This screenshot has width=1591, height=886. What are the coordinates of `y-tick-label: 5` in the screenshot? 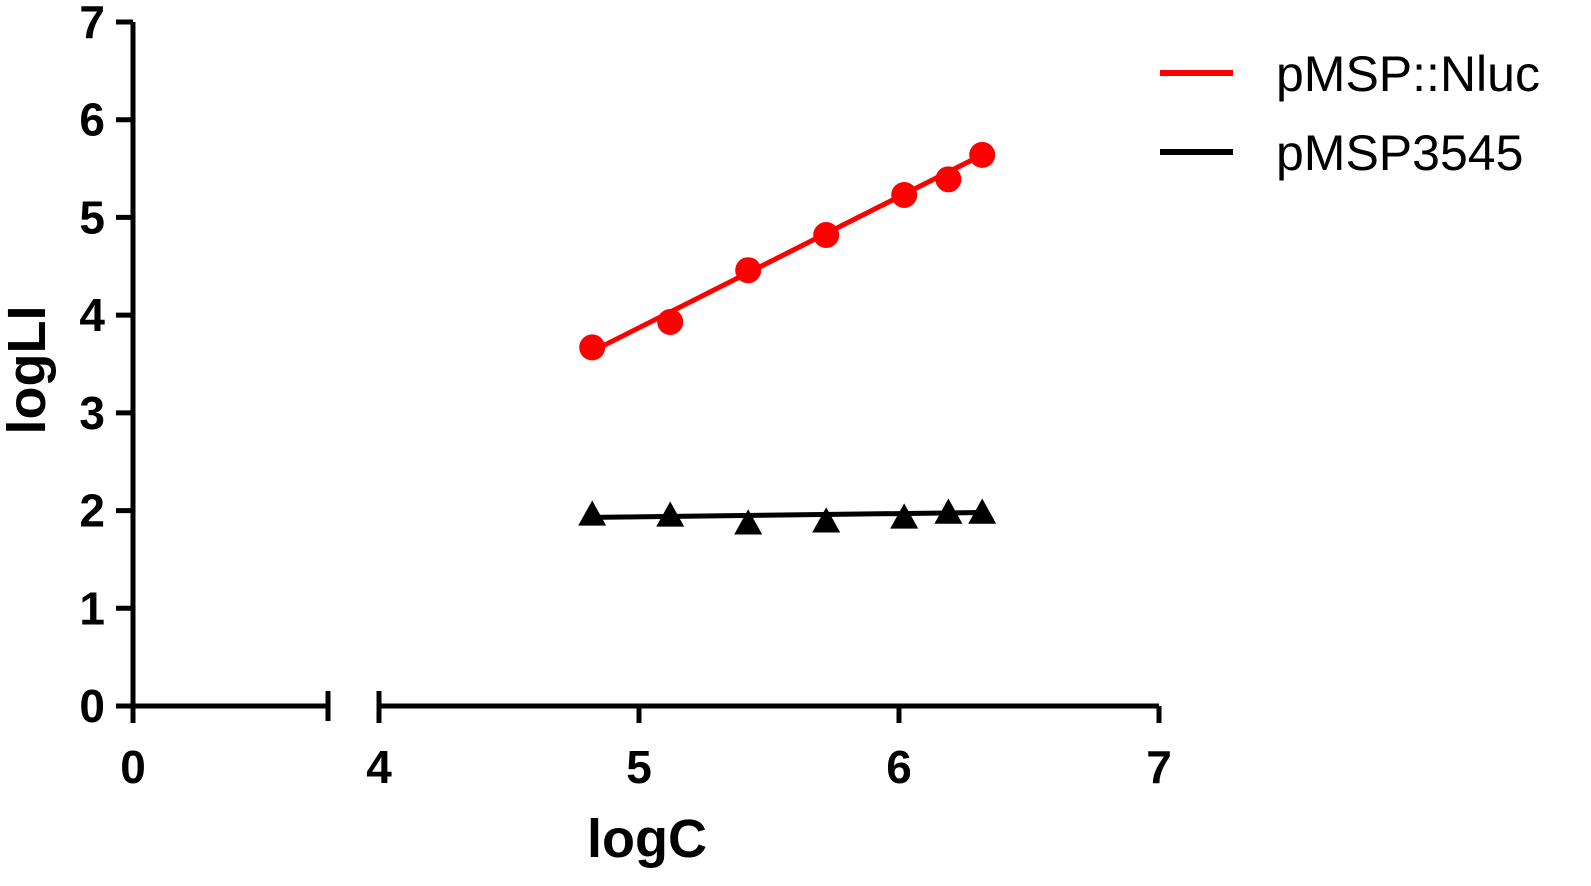 It's located at (92, 217).